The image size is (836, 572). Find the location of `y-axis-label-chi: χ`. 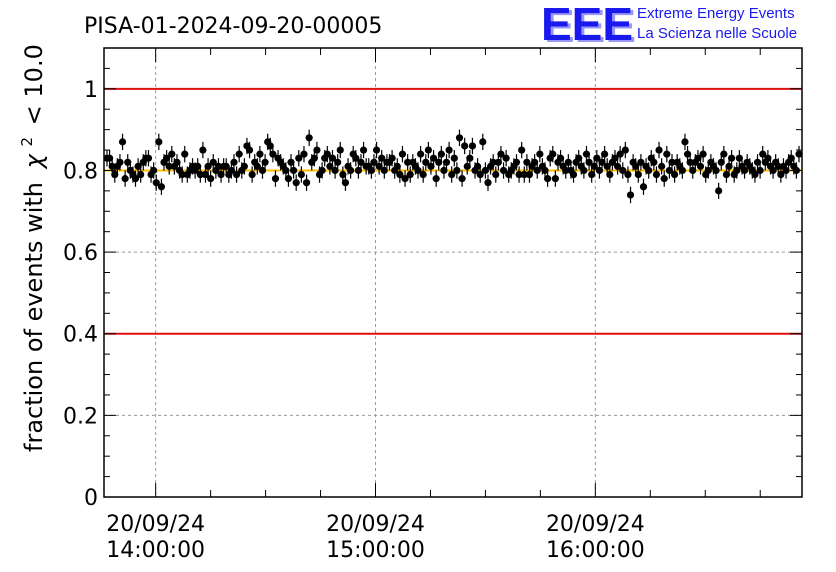

y-axis-label-chi: χ is located at coordinates (34, 161).